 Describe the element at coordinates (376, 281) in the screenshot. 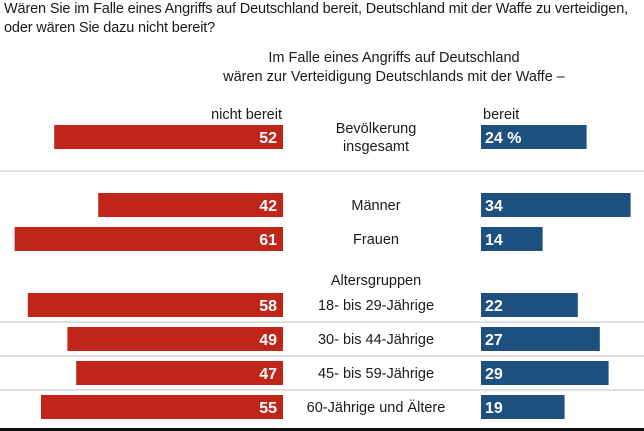

I see `group-label-altersgruppen: Altersgruppen` at that location.